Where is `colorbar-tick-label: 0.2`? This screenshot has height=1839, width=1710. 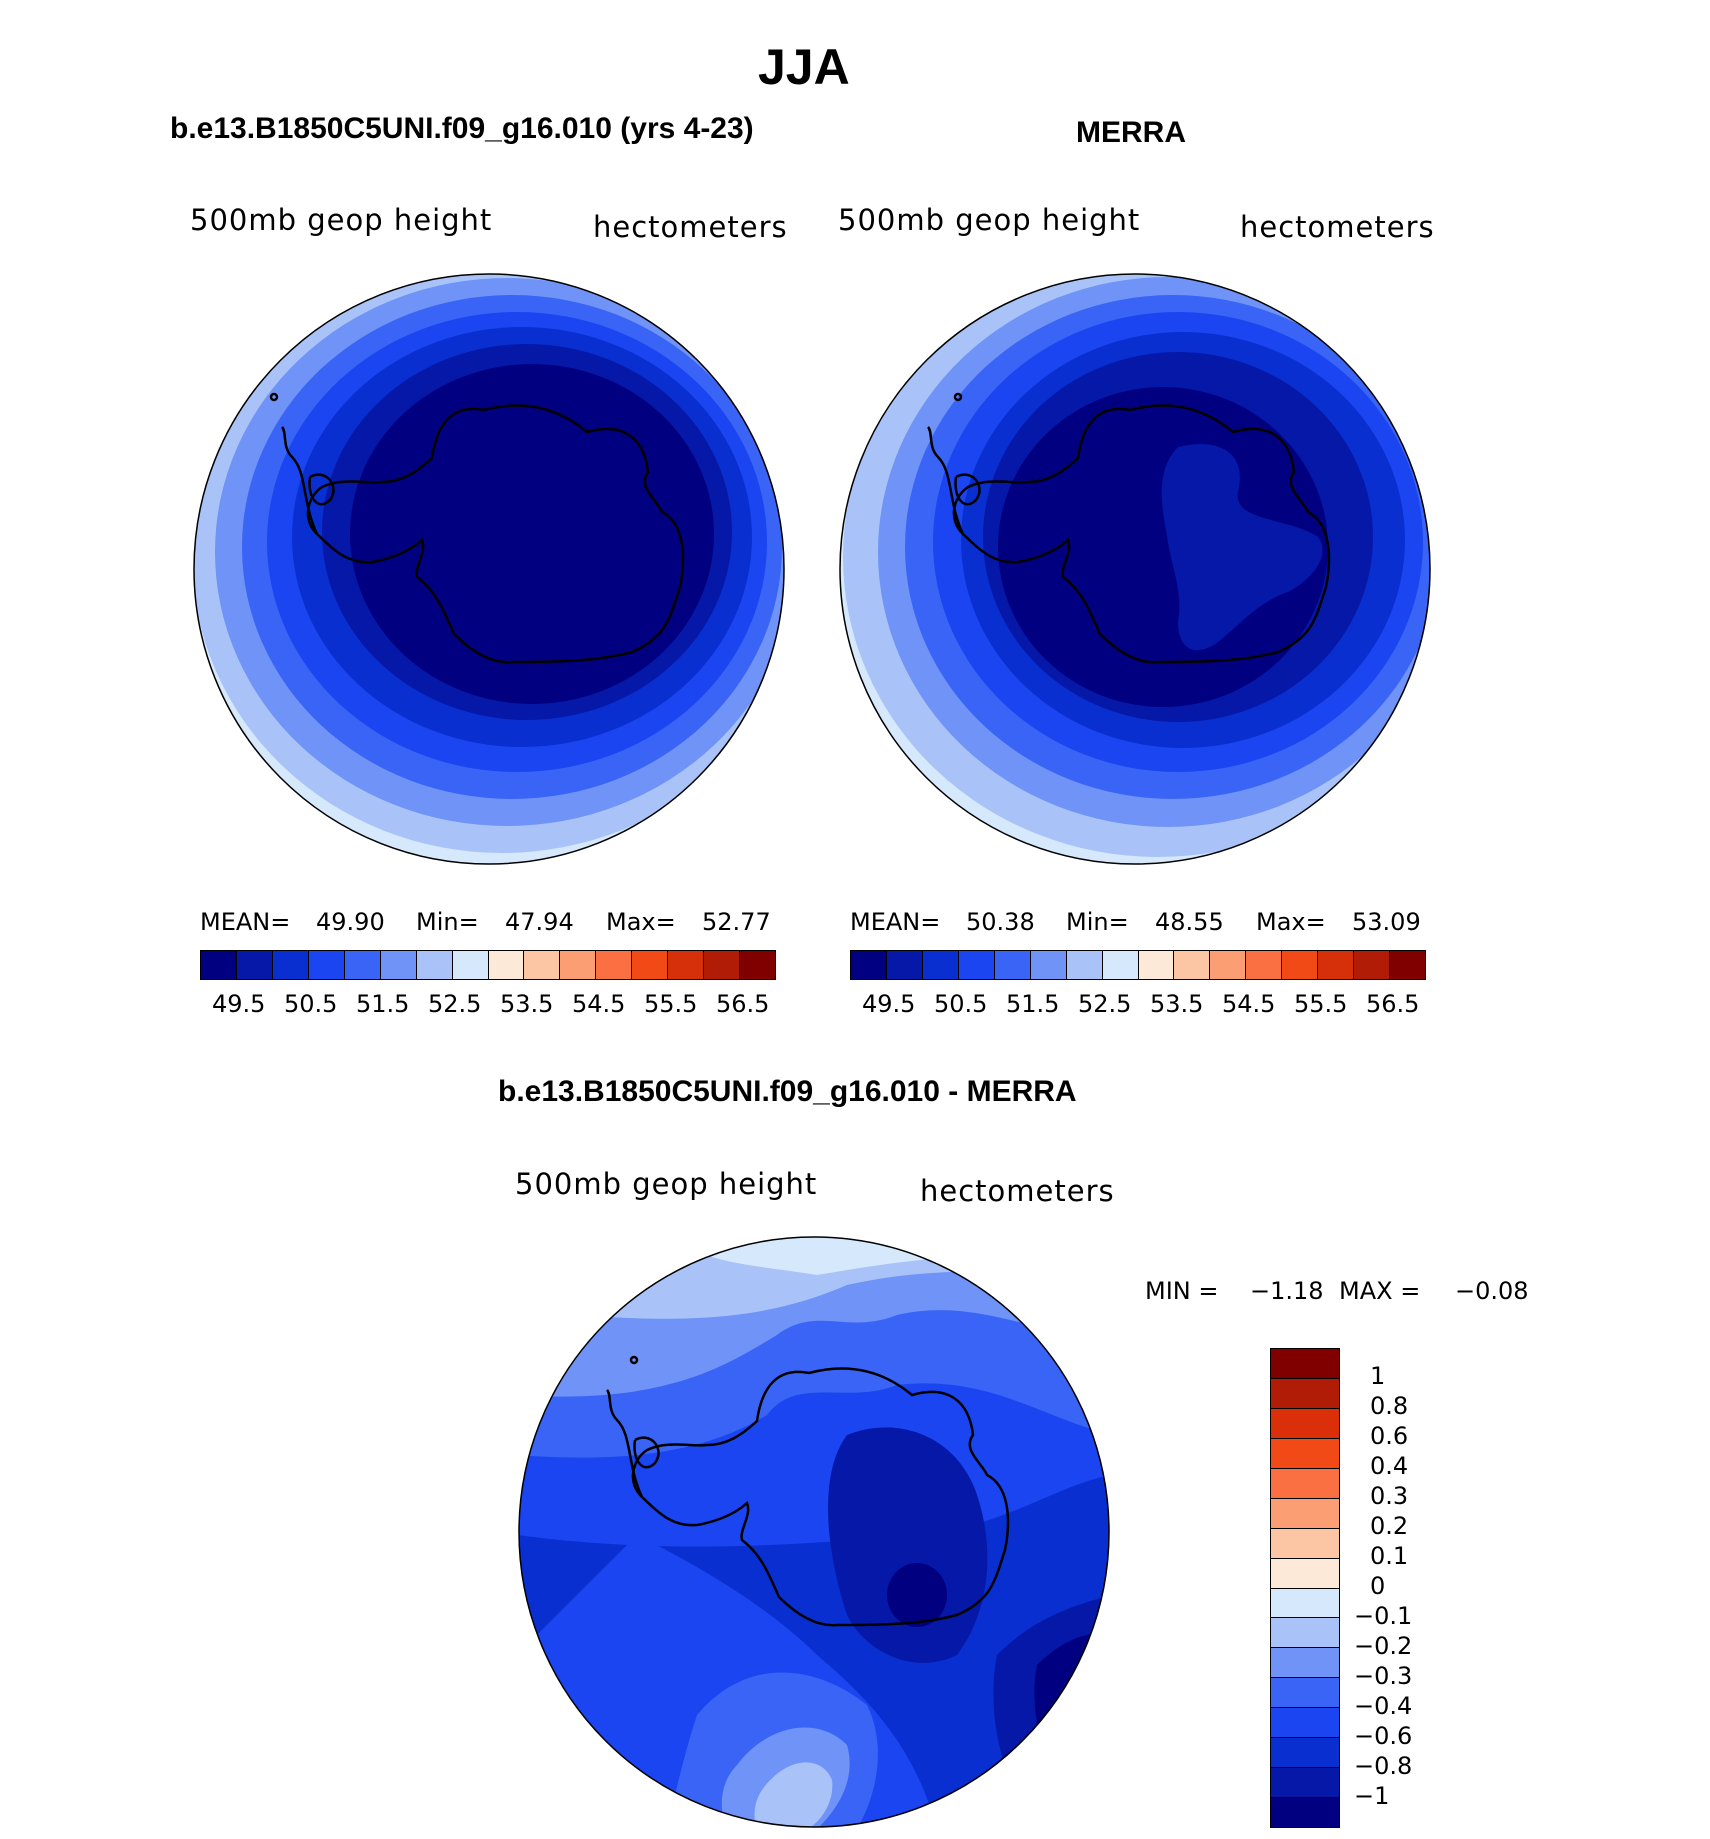 colorbar-tick-label: 0.2 is located at coordinates (1389, 1526).